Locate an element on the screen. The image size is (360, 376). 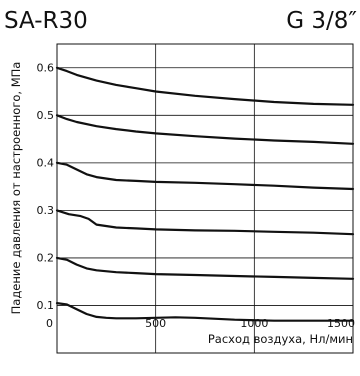
x-tick-label-1: 500 is located at coordinates (155, 323).